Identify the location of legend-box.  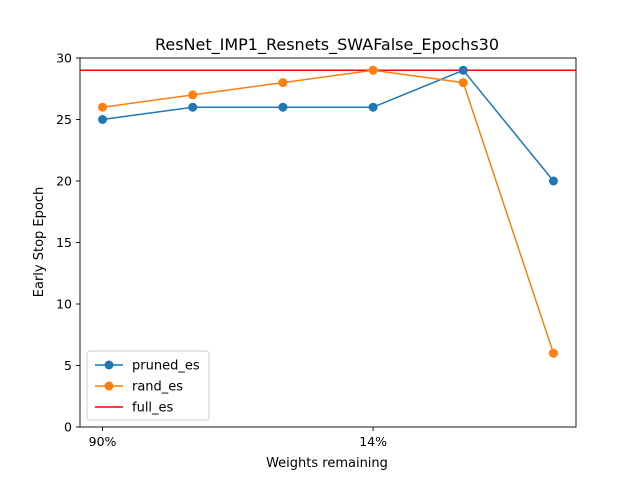
(148, 385).